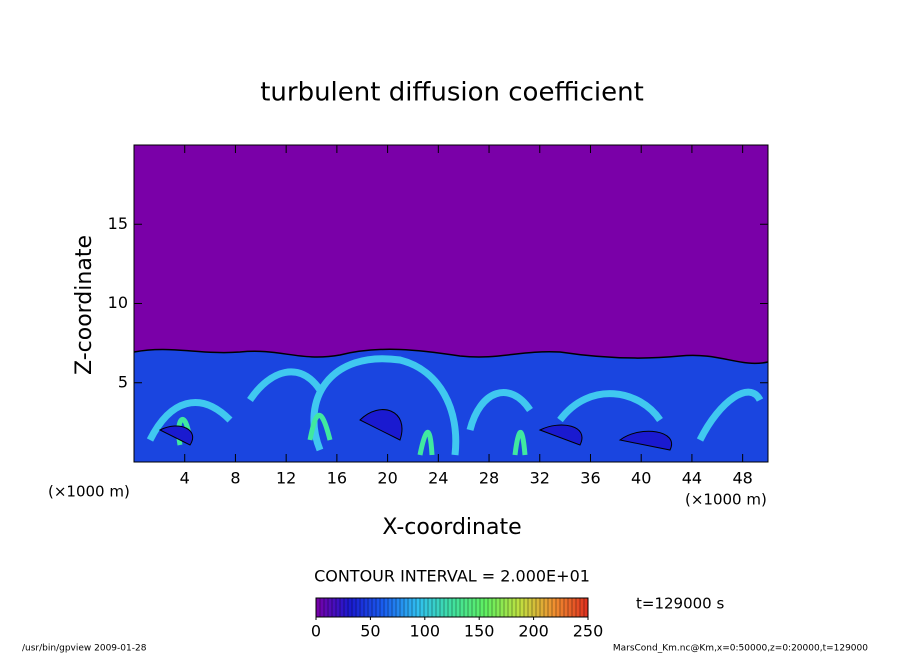 This screenshot has height=654, width=904. I want to click on x-tick-label: 24, so click(438, 478).